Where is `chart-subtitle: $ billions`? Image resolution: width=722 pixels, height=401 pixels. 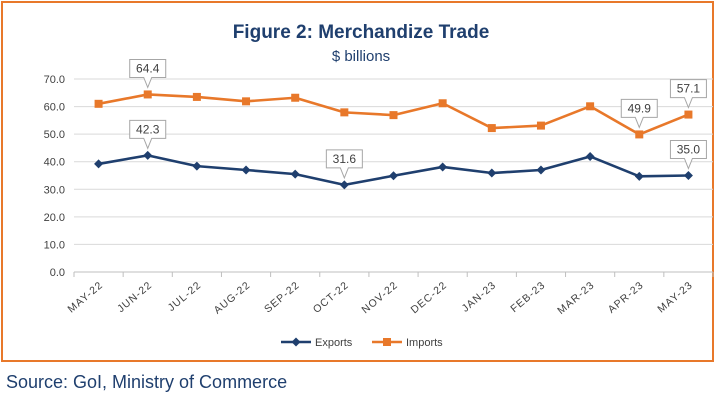 chart-subtitle: $ billions is located at coordinates (361, 56).